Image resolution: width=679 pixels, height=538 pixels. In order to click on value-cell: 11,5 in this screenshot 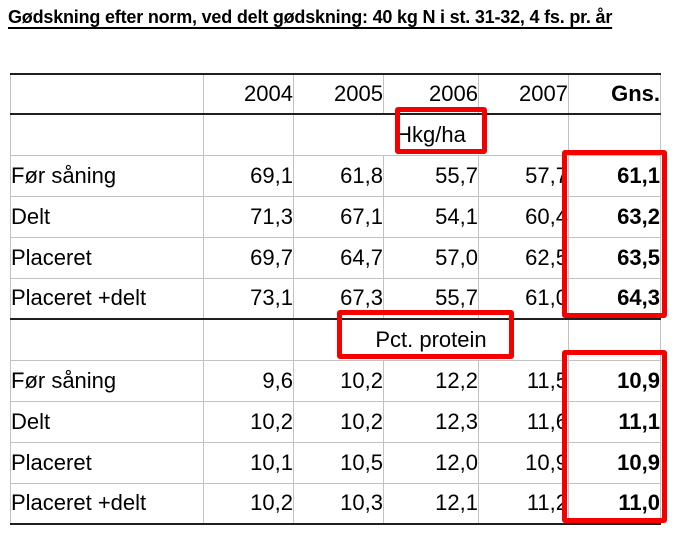, I will do `click(523, 380)`.